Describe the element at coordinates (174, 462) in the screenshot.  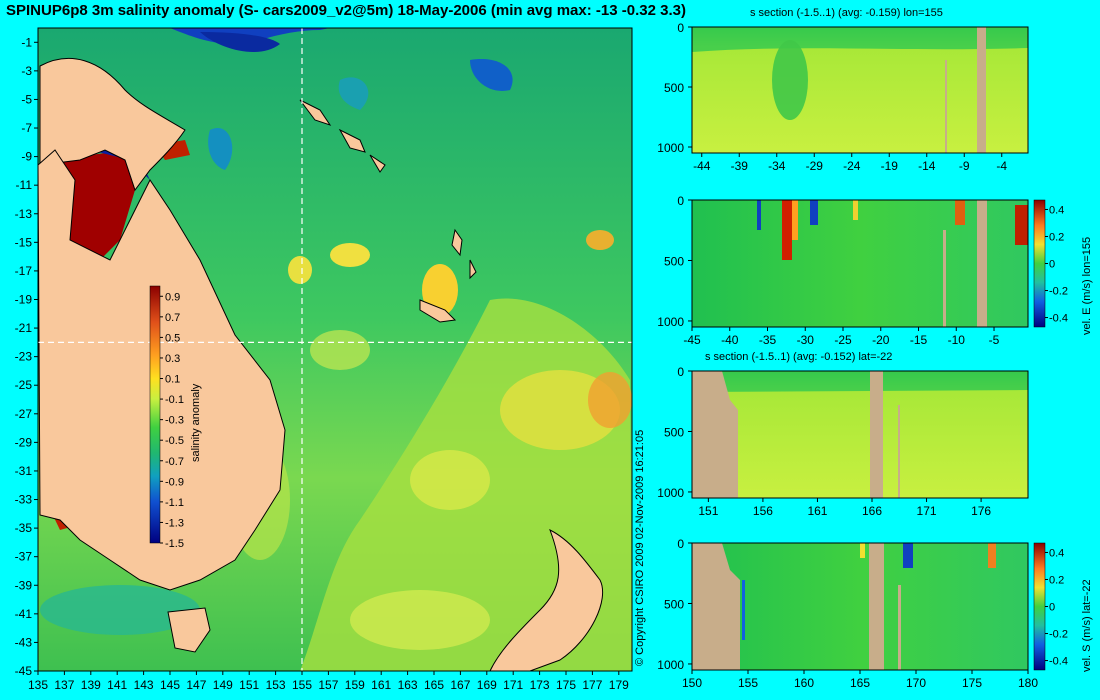
I see `map-colorbar-tick-label: -0.7` at that location.